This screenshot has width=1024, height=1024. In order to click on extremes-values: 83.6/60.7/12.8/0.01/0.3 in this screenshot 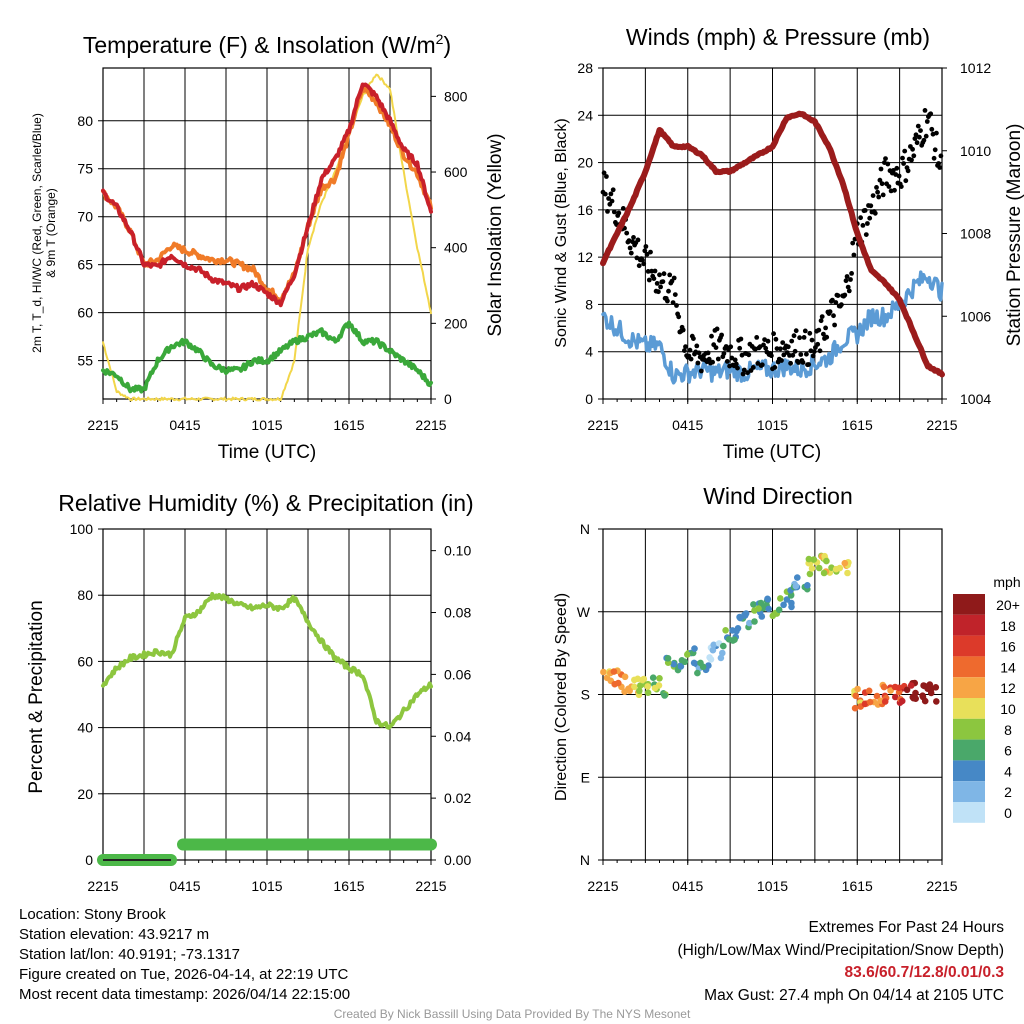, I will do `click(924, 972)`.